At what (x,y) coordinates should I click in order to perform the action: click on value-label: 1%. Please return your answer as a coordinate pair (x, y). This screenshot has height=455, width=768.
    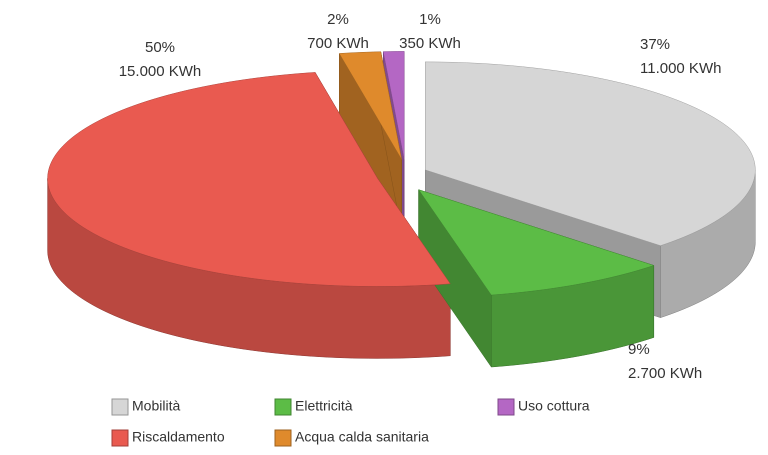
    Looking at the image, I should click on (430, 19).